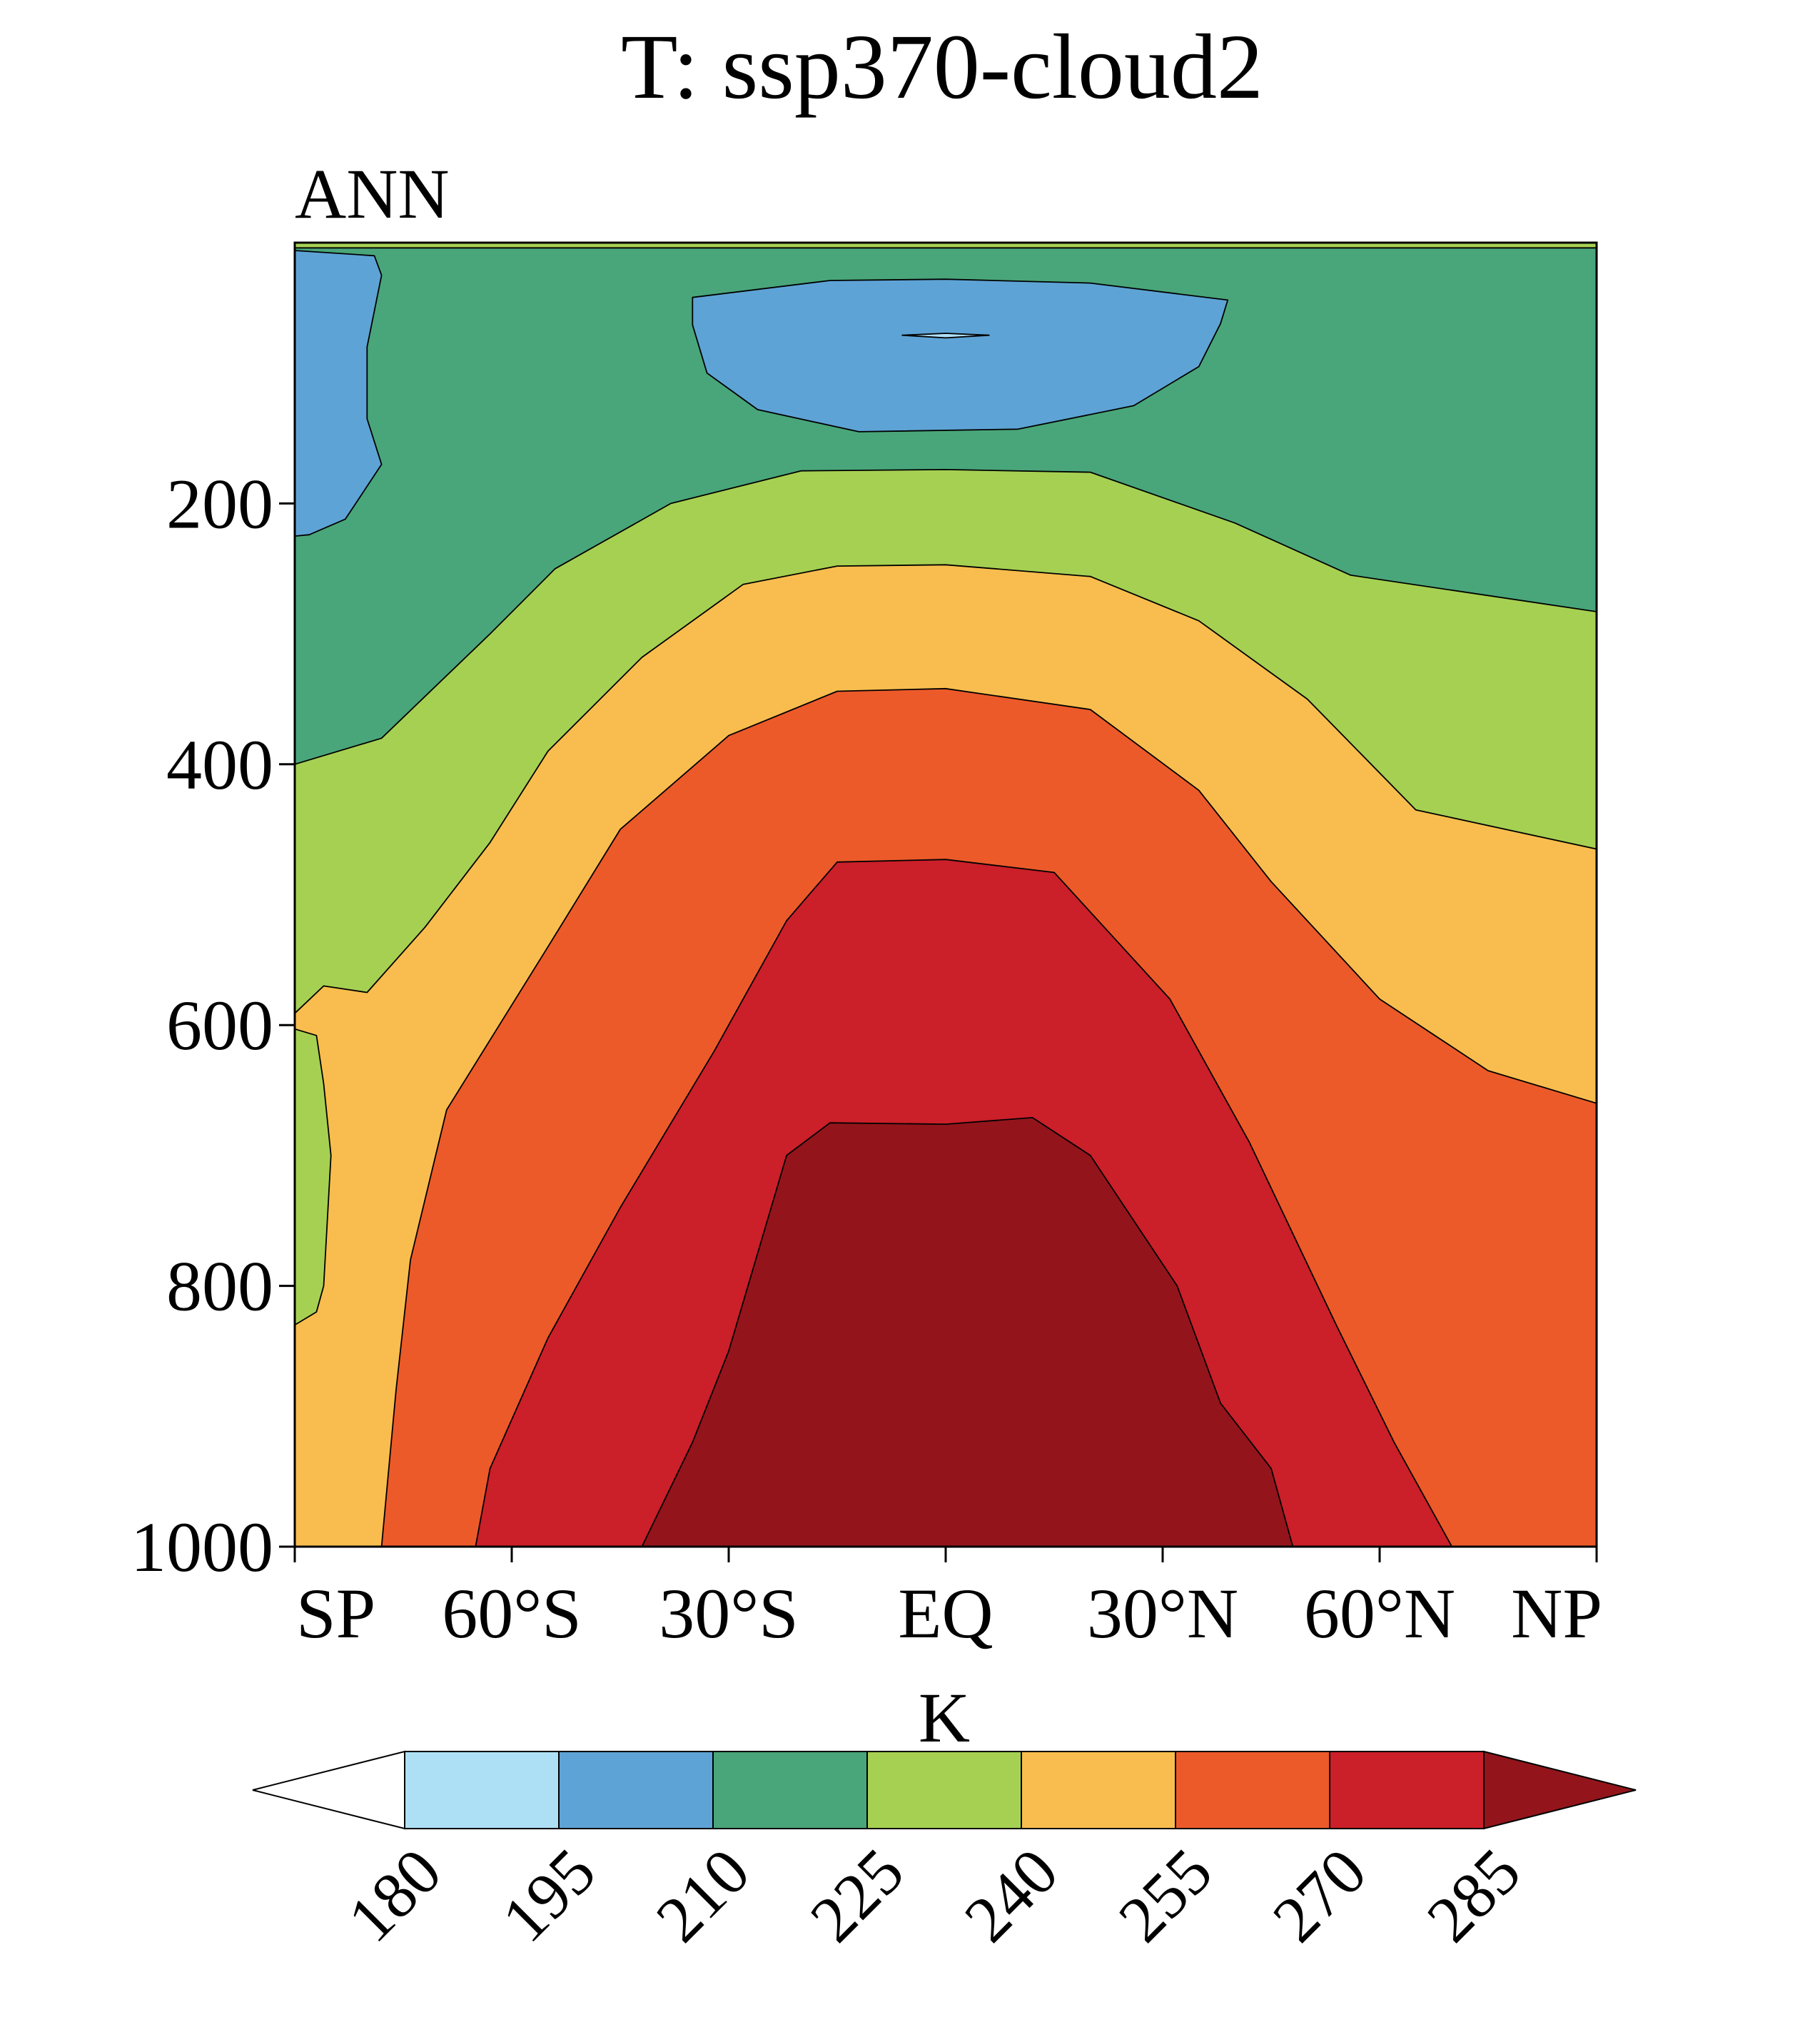 The image size is (1820, 2037). I want to click on y-tick-label: 200, so click(219, 503).